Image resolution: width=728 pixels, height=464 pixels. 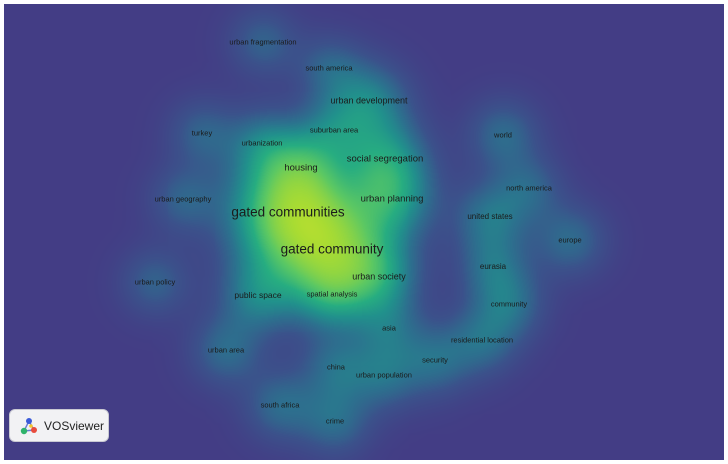 I want to click on vosviewer-badge: VOSviewer, so click(x=59, y=425).